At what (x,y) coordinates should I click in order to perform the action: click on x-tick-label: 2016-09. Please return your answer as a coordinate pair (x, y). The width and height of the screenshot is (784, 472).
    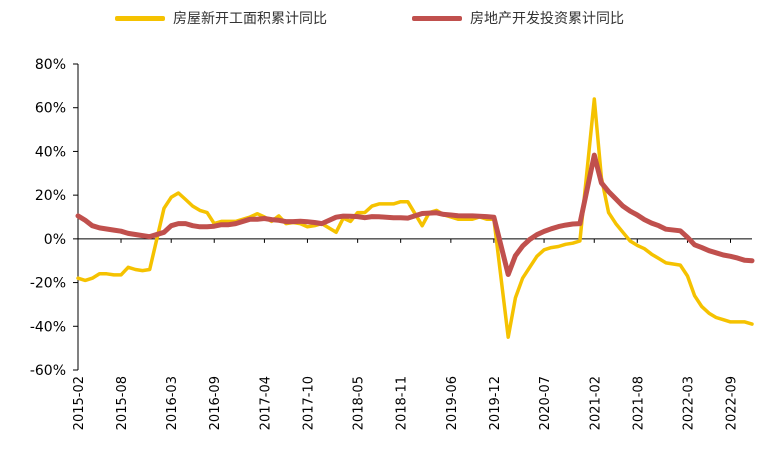
    Looking at the image, I should click on (215, 403).